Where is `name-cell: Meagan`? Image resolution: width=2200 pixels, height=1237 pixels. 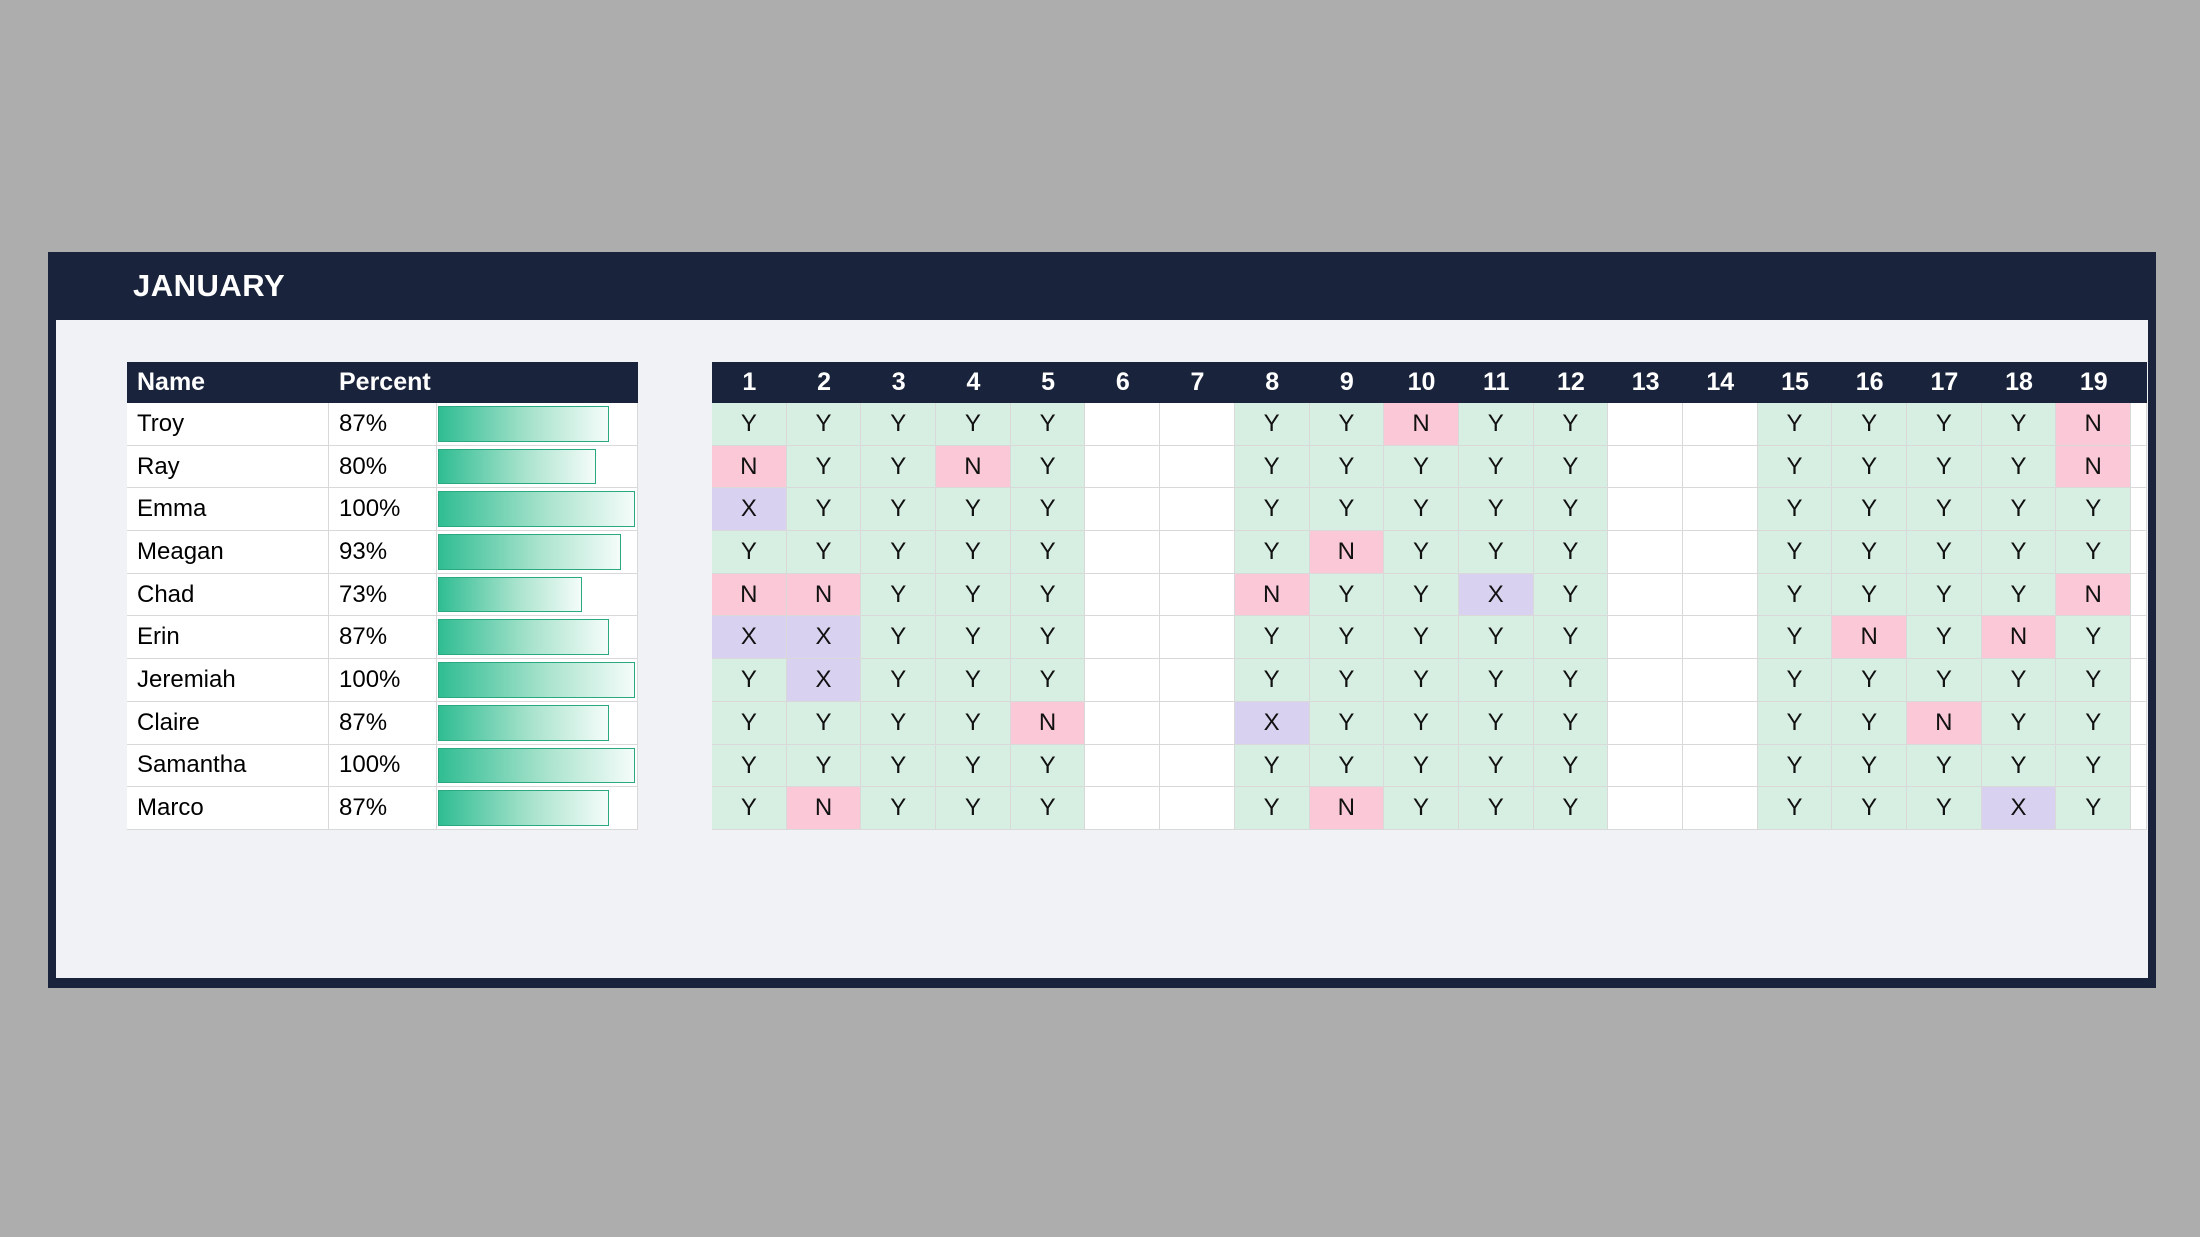 name-cell: Meagan is located at coordinates (228, 552).